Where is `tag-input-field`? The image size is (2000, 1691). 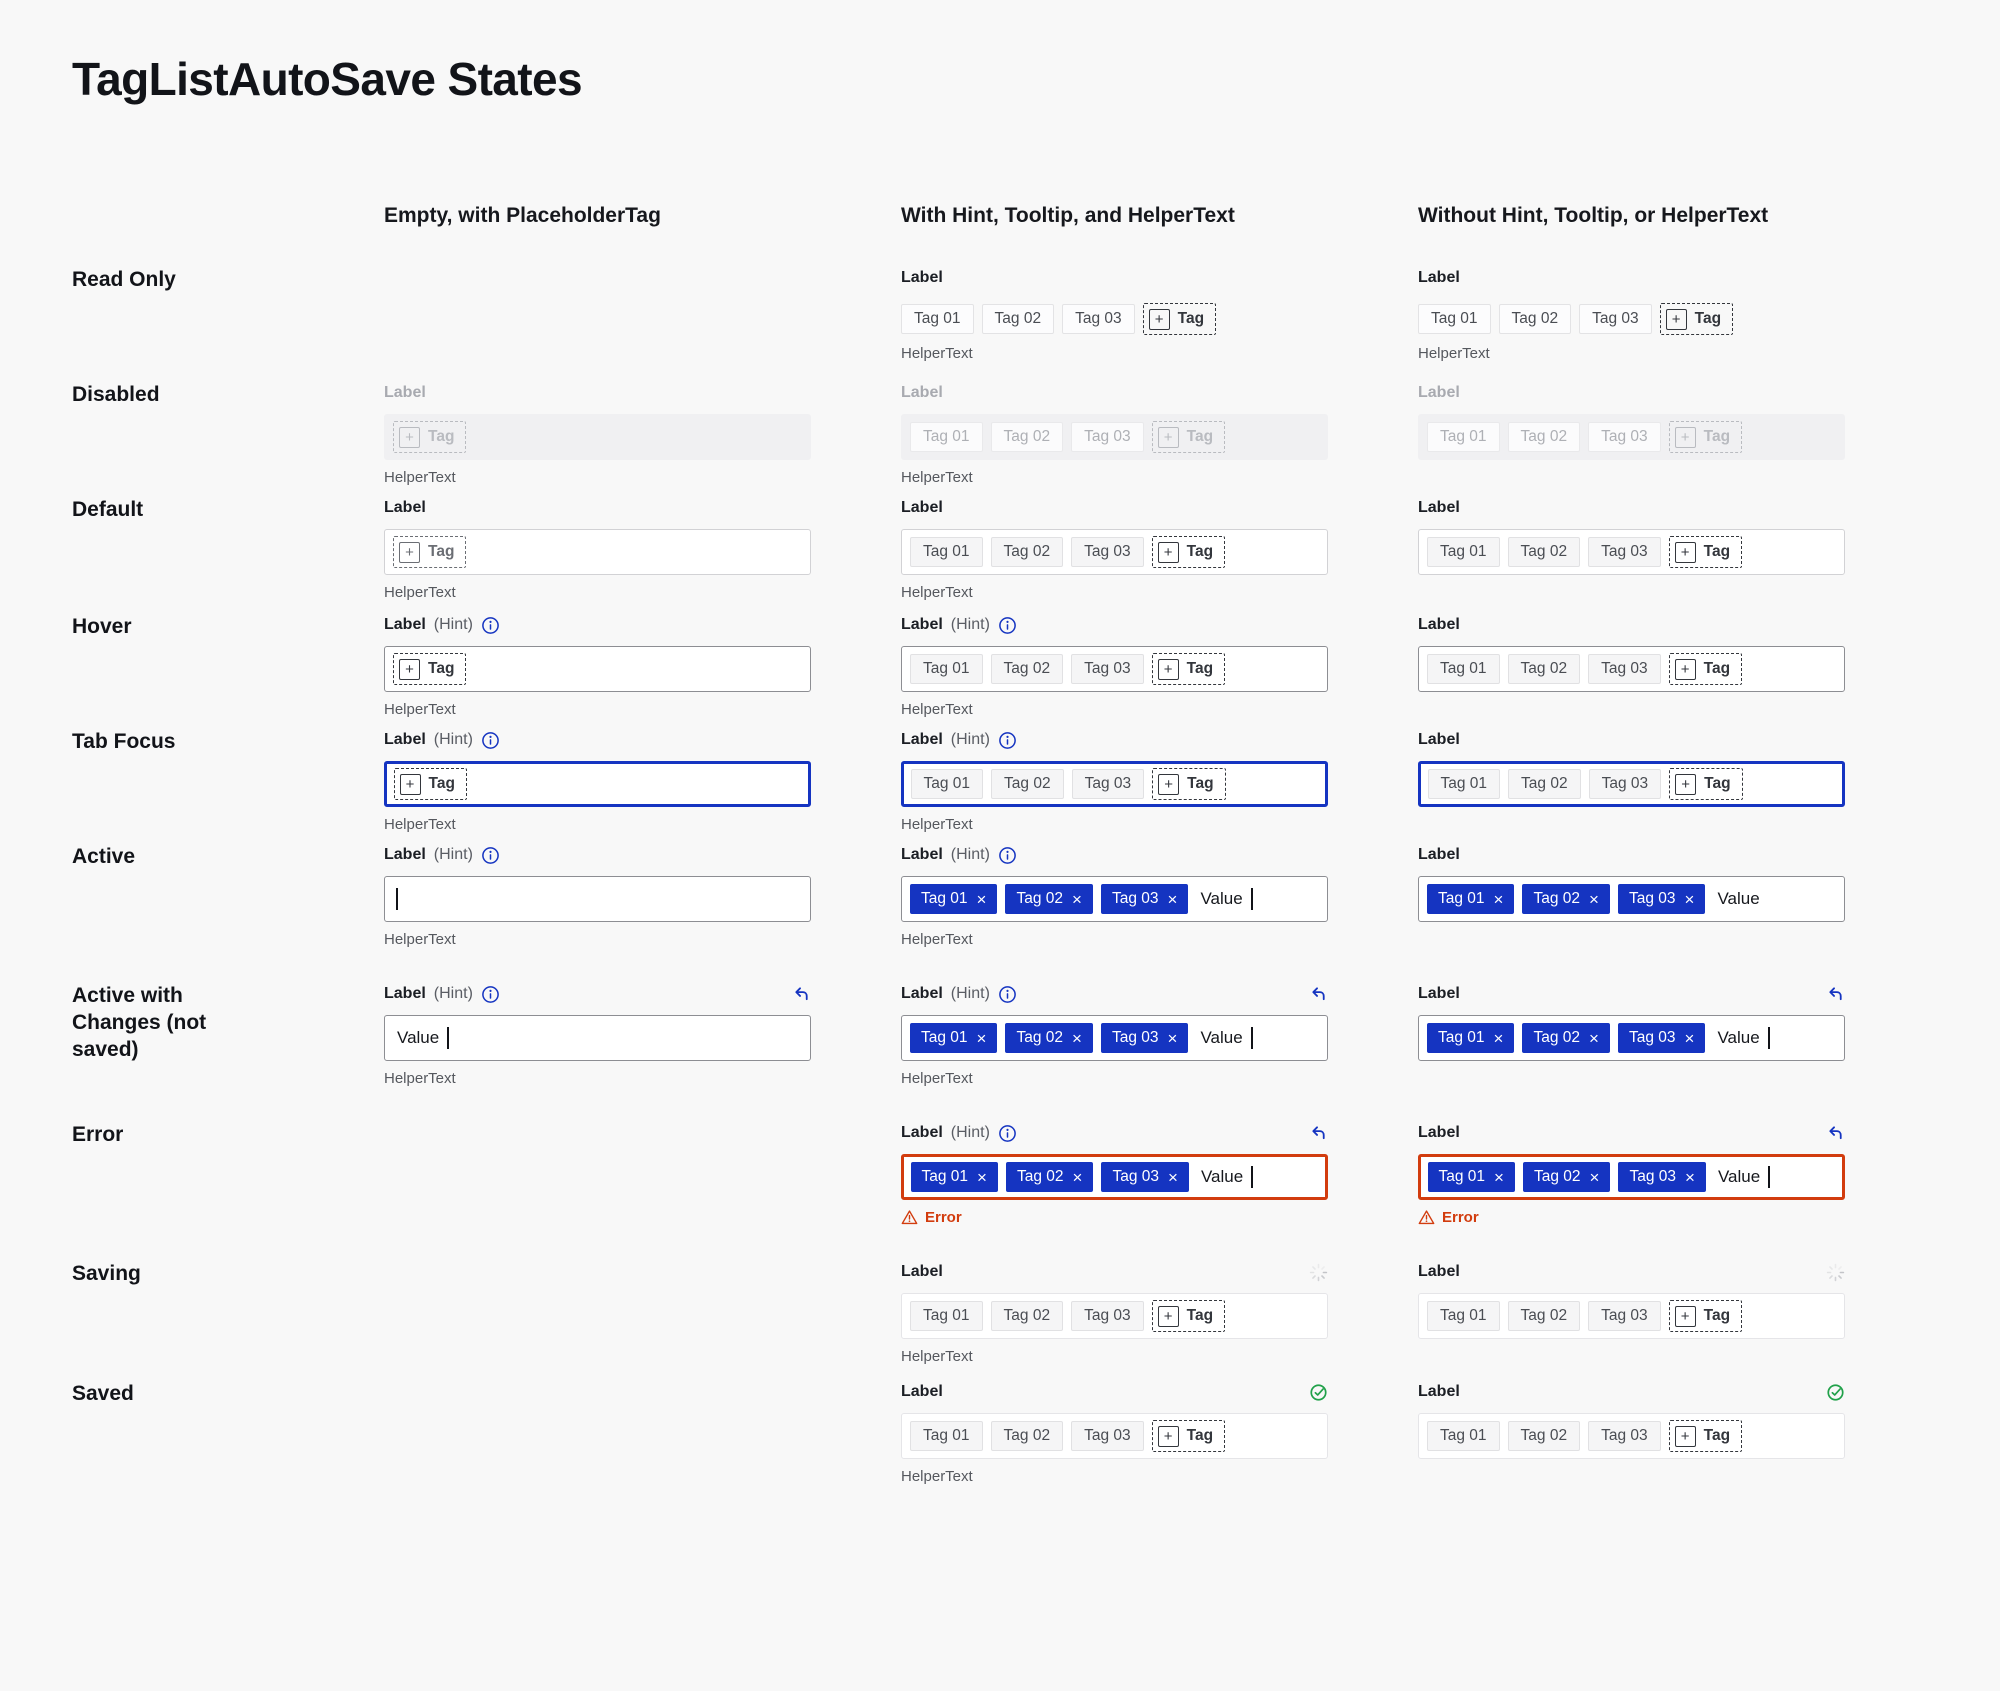 tag-input-field is located at coordinates (597, 899).